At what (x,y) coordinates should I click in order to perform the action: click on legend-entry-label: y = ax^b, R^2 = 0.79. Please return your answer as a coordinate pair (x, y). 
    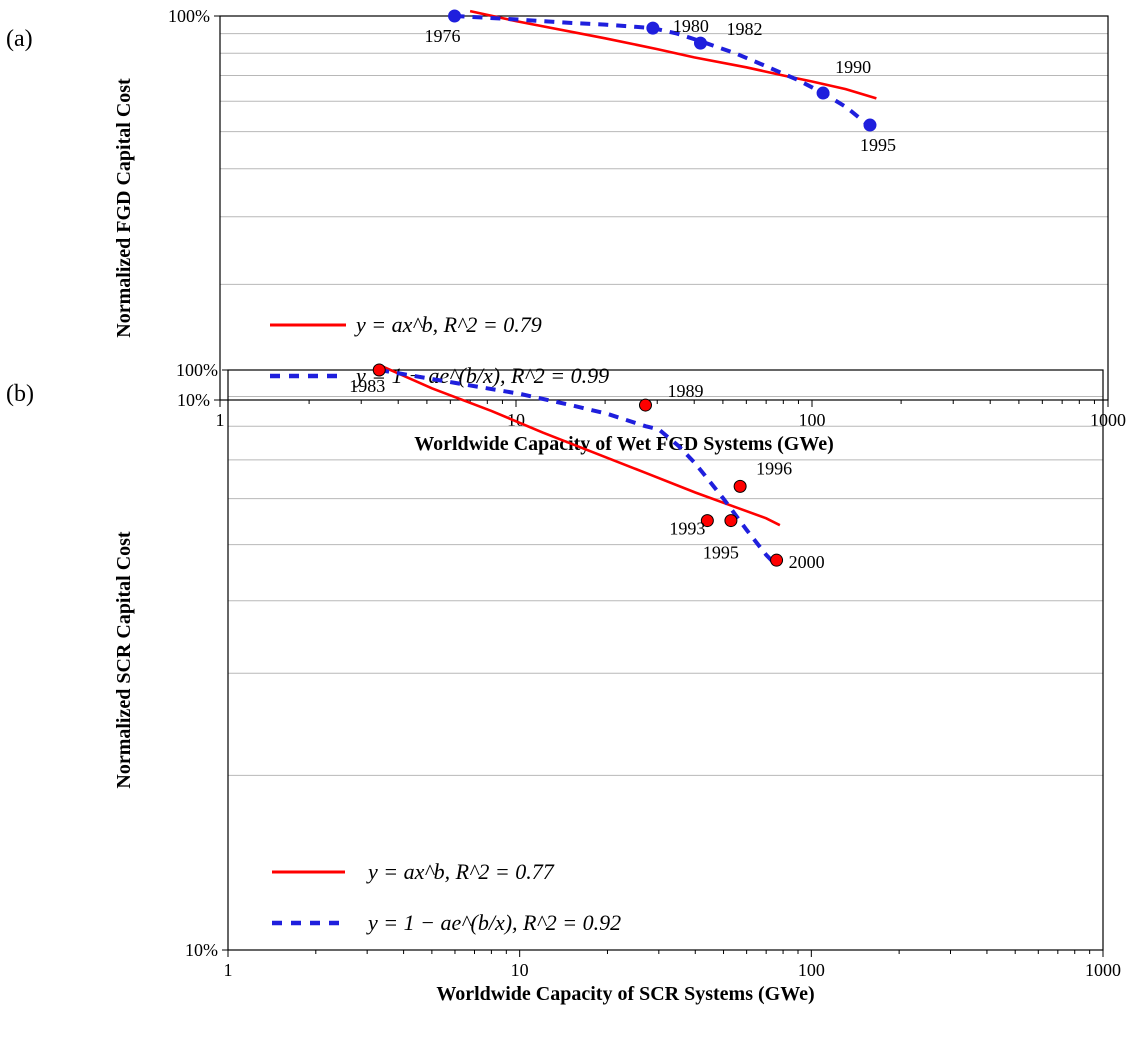
    Looking at the image, I should click on (448, 324).